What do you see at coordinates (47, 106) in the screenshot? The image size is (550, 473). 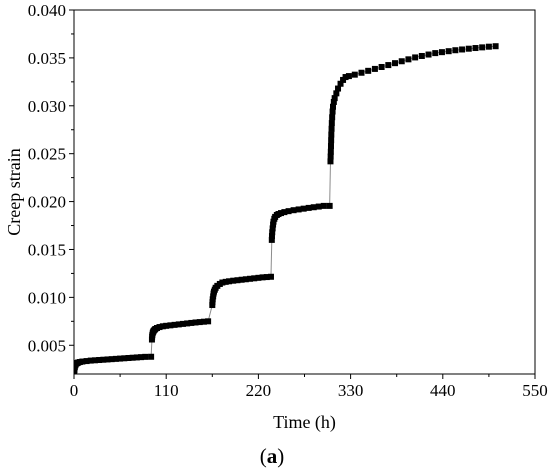 I see `y-tick-label: 0.030` at bounding box center [47, 106].